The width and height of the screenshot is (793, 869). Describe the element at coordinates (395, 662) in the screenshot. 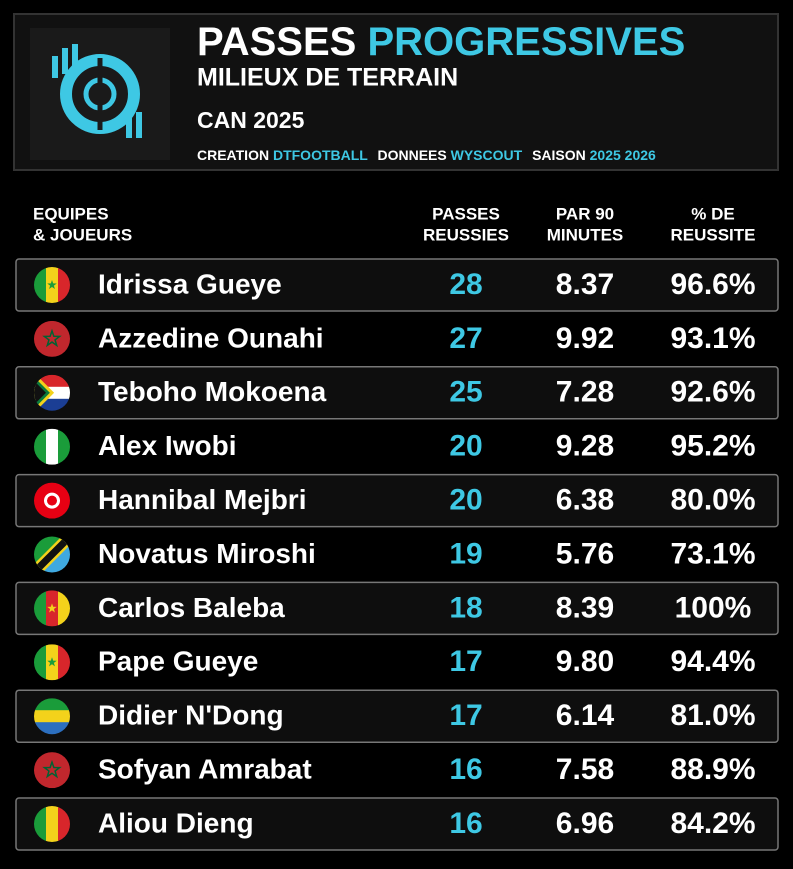

I see `table-row: Pape Gueye 17 9.80 94.4%` at that location.